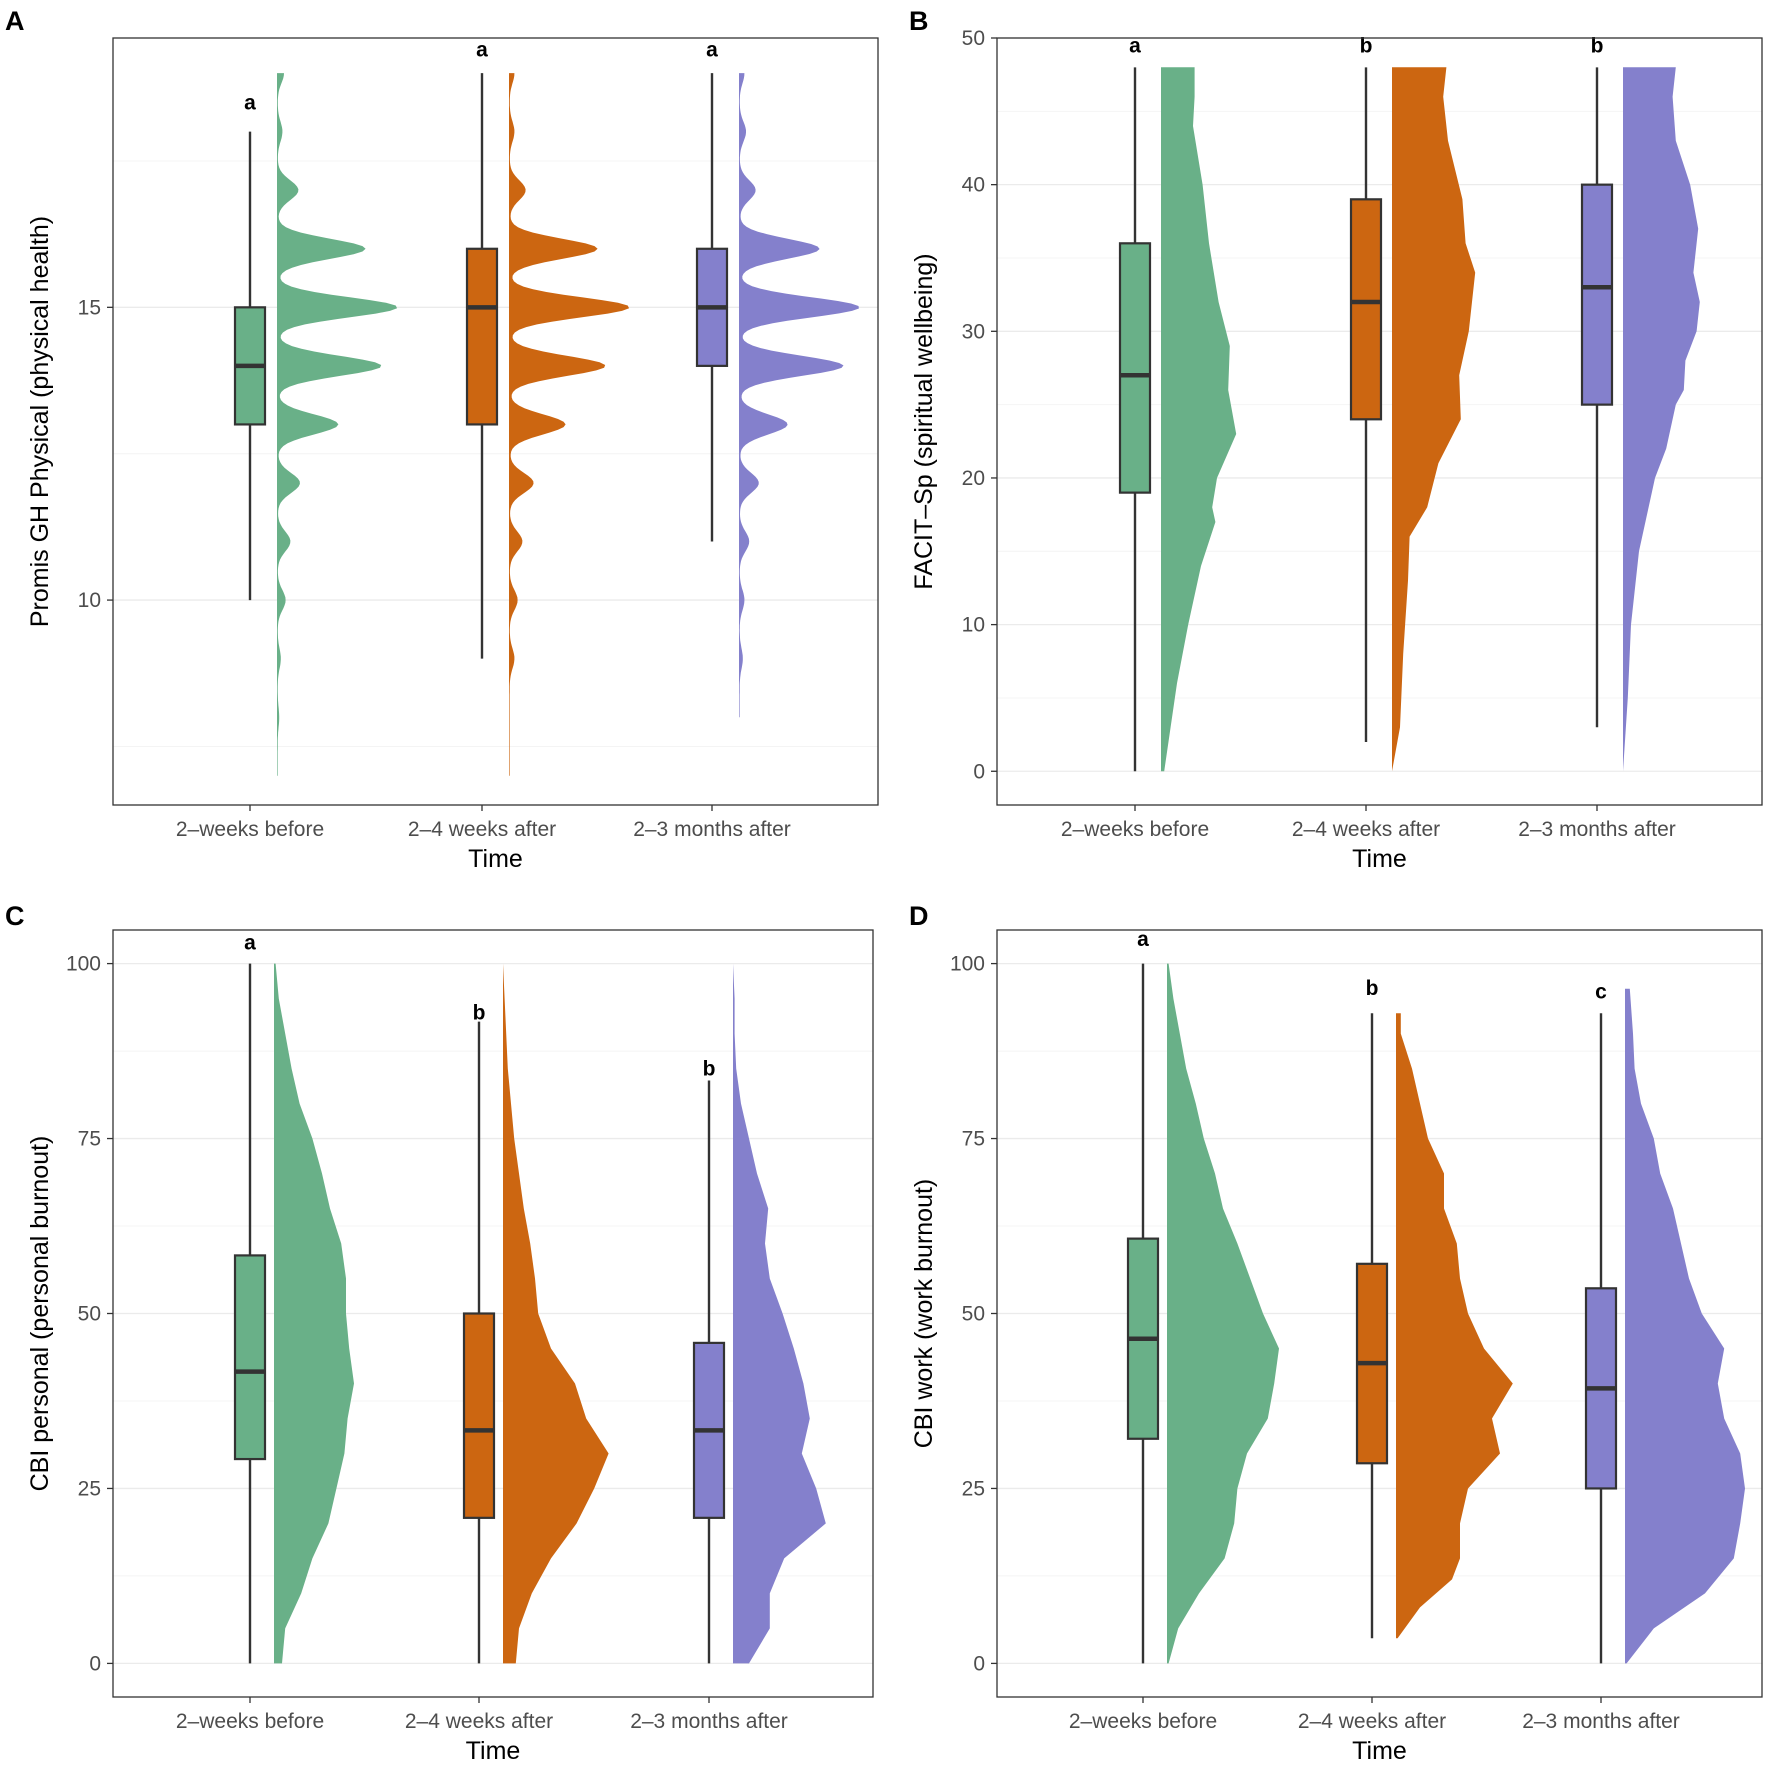  Describe the element at coordinates (973, 331) in the screenshot. I see `y-tick-label: 30` at that location.